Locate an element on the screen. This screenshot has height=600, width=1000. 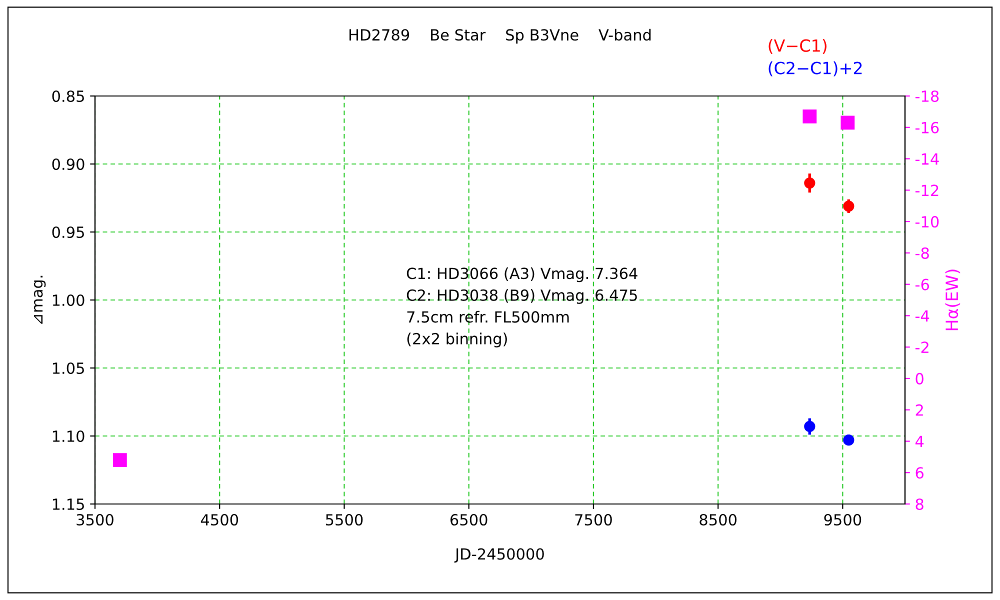
y2-axis-title: Hα(EW) is located at coordinates (952, 300).